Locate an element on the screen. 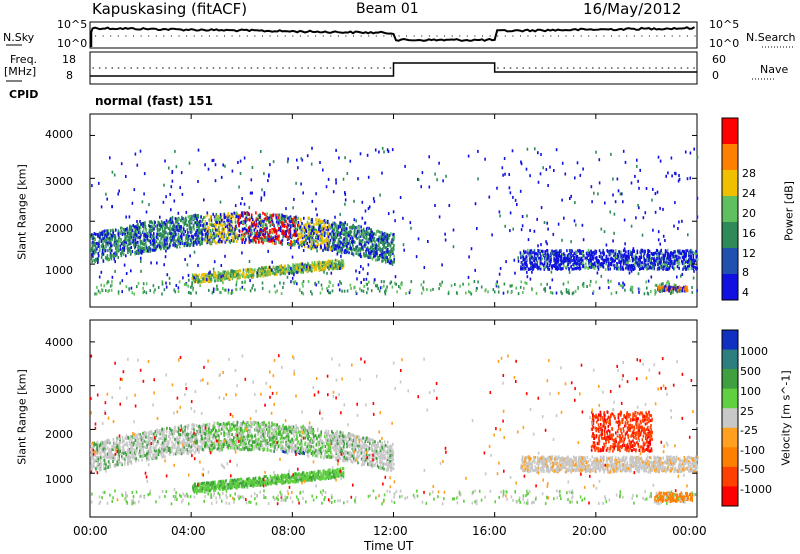  date-title: 16/May/2012 is located at coordinates (632, 9).